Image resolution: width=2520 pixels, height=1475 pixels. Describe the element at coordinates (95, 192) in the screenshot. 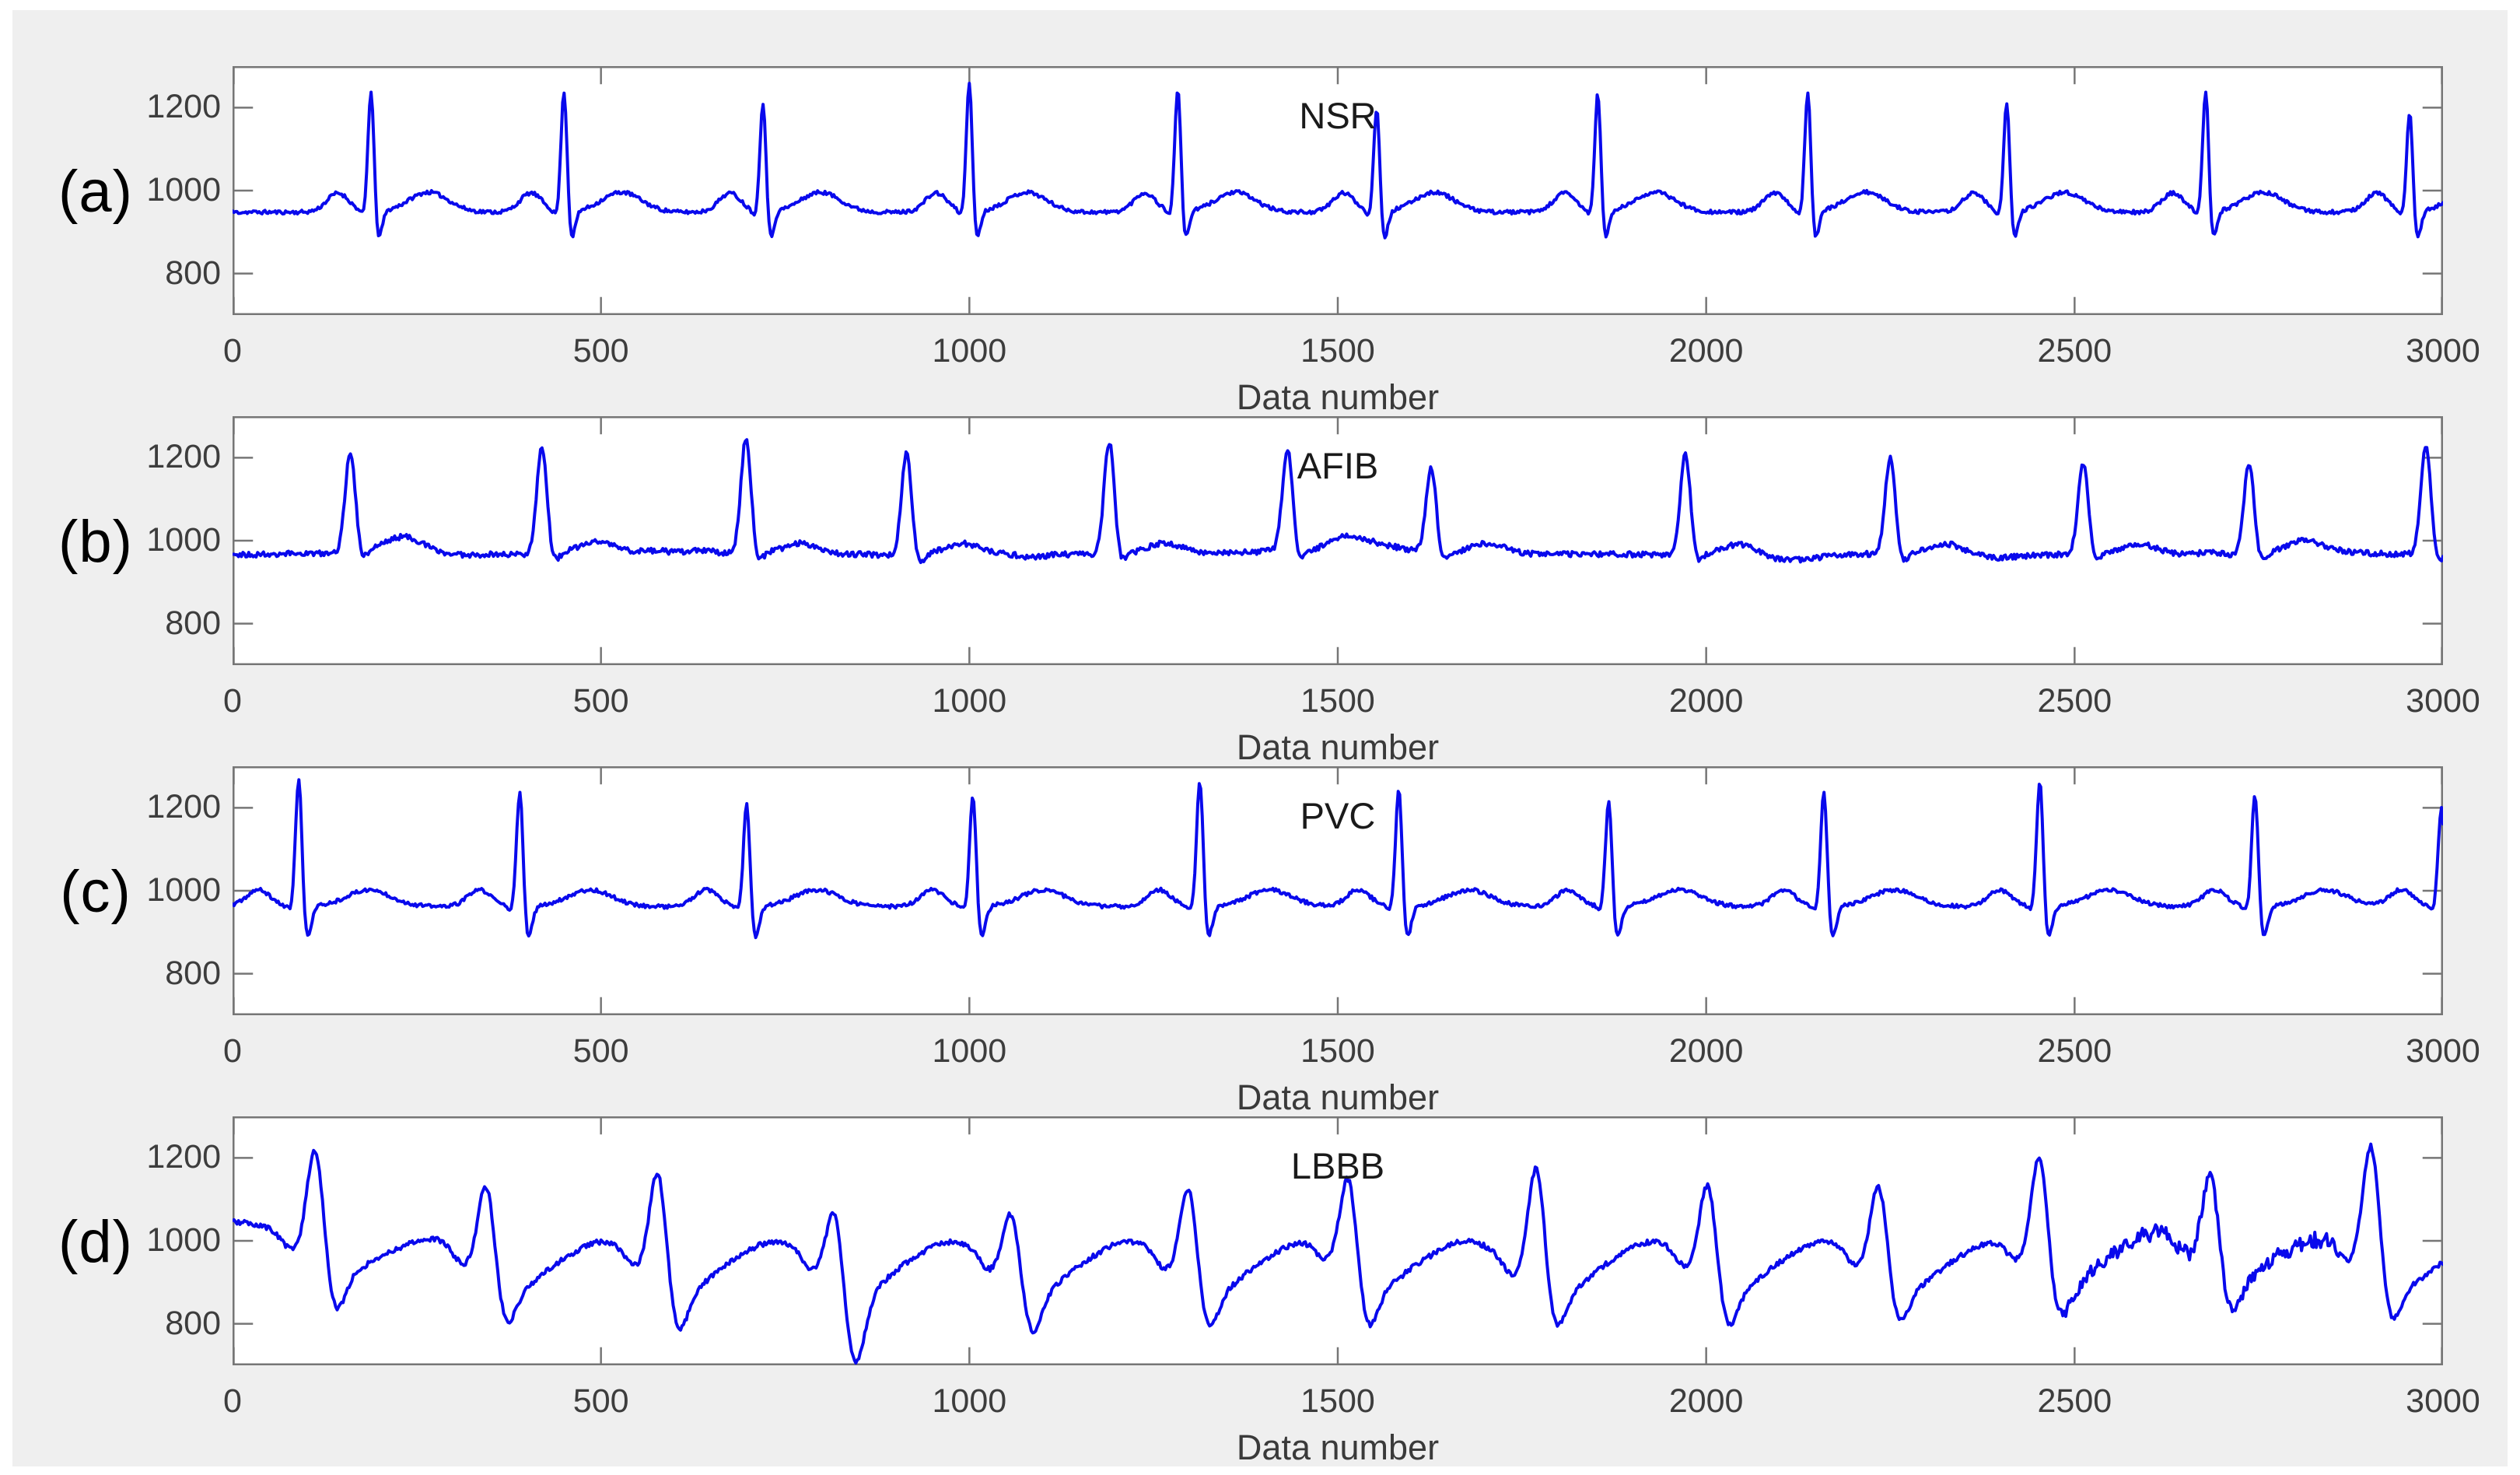

I see `panel-label-a: (a)` at that location.